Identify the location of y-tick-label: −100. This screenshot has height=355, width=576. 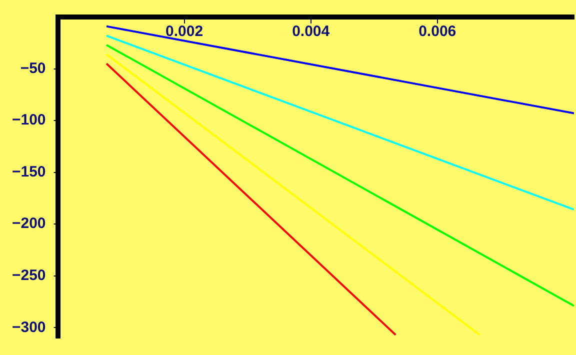
(29, 120).